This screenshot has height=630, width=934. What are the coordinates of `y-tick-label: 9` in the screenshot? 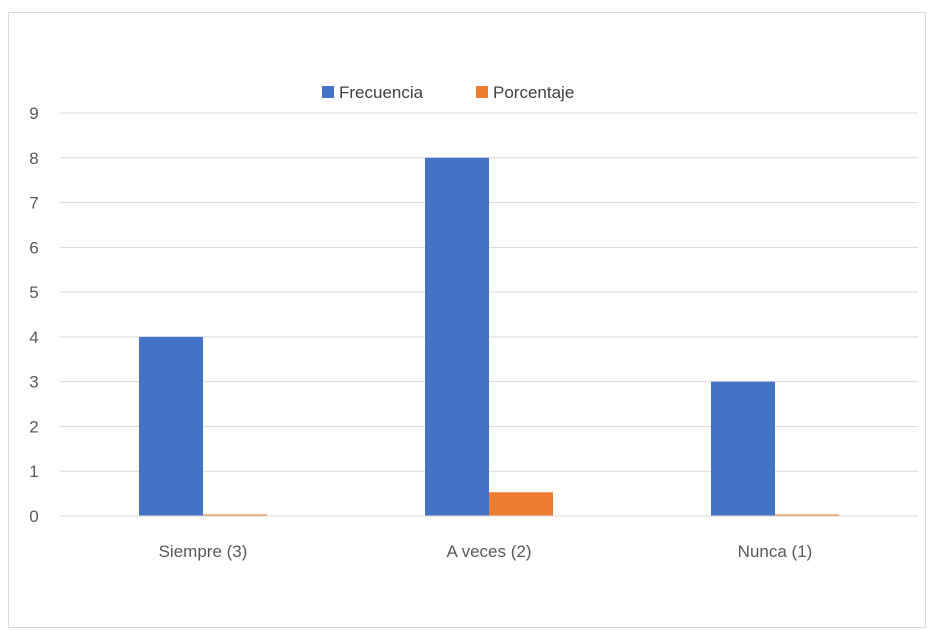 It's located at (33, 113).